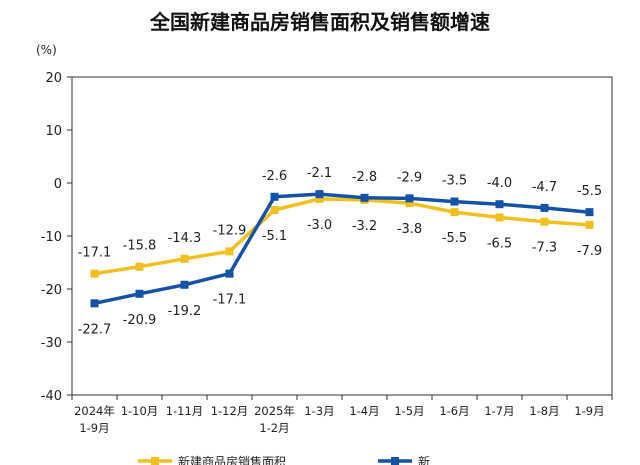 Image resolution: width=640 pixels, height=465 pixels. Describe the element at coordinates (51, 290) in the screenshot. I see `y-tick-label: -20` at that location.